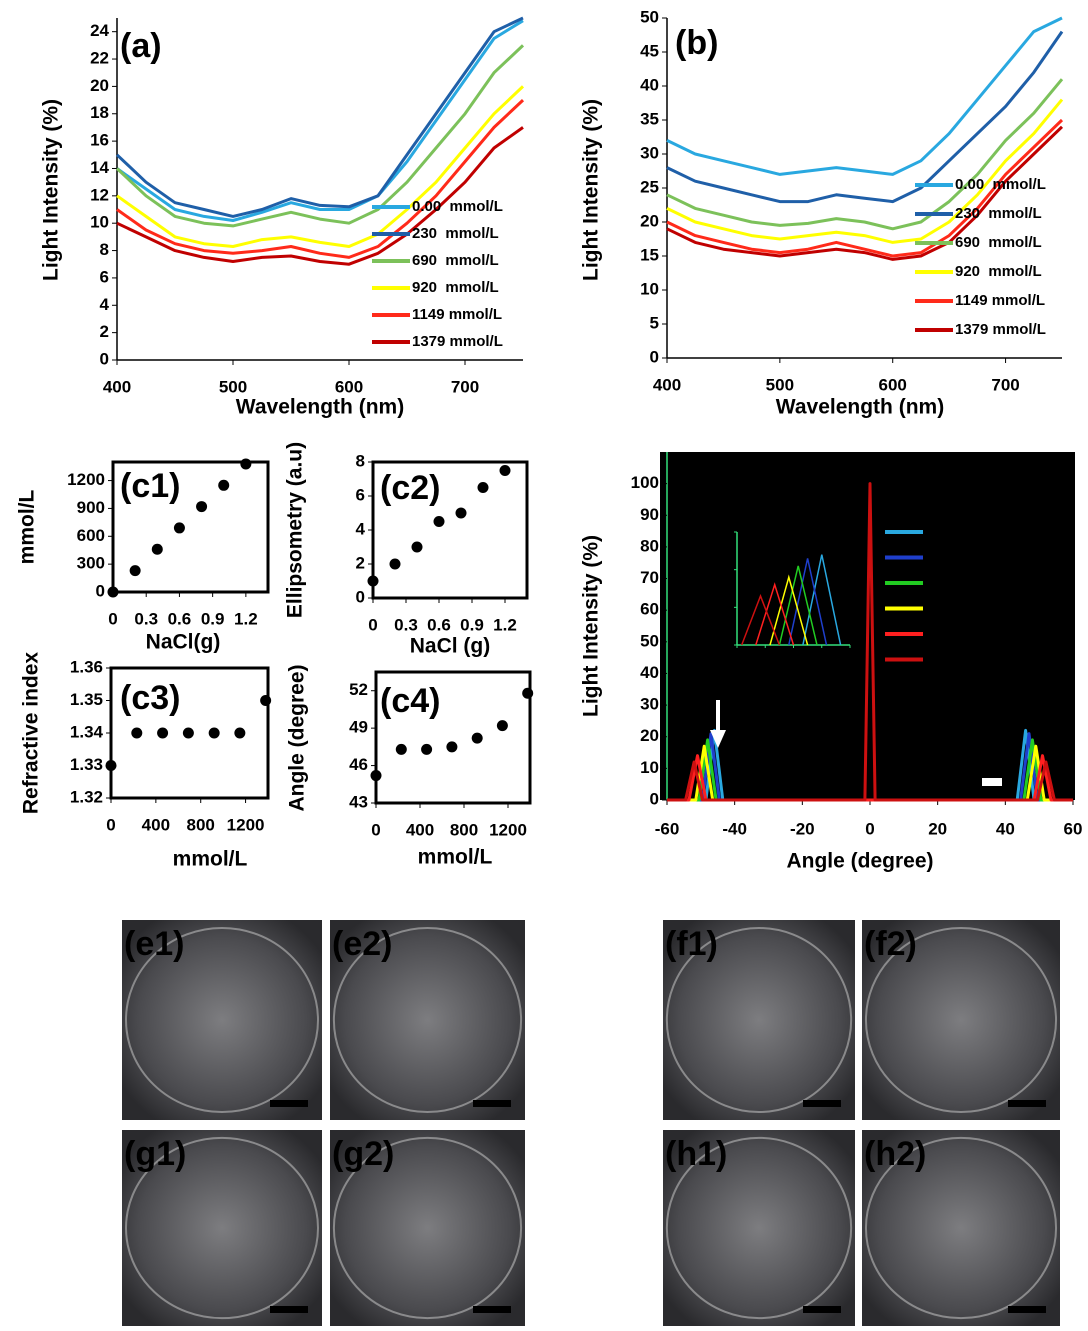 This screenshot has width=1088, height=1331. Describe the element at coordinates (696, 485) in the screenshot. I see `panel-label: (d)` at that location.